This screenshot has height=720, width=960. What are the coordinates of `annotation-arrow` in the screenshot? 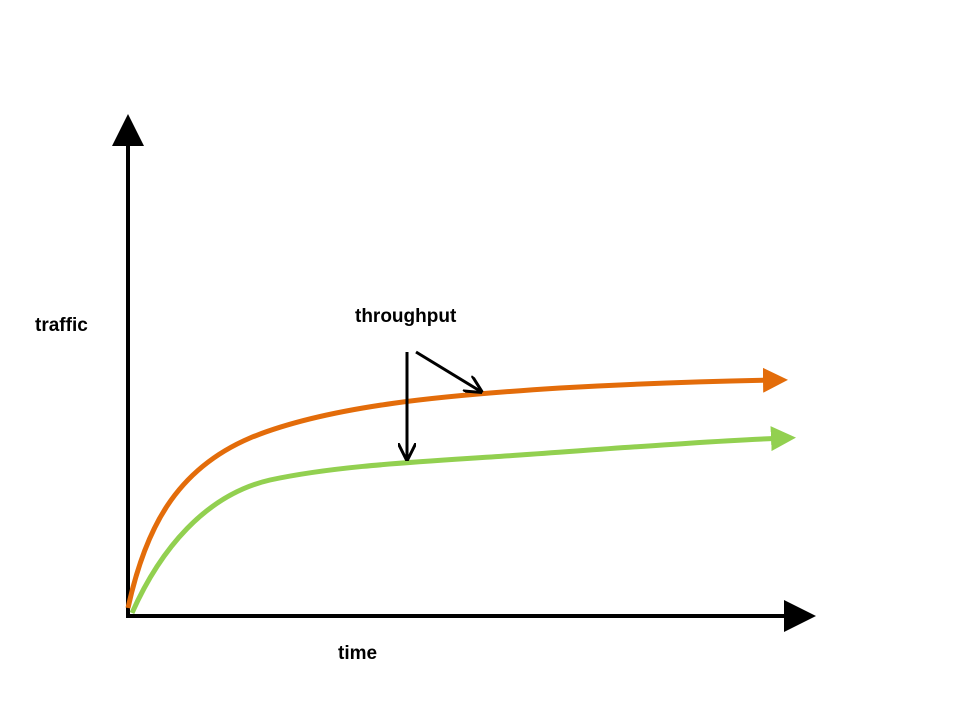 It's located at (447, 370).